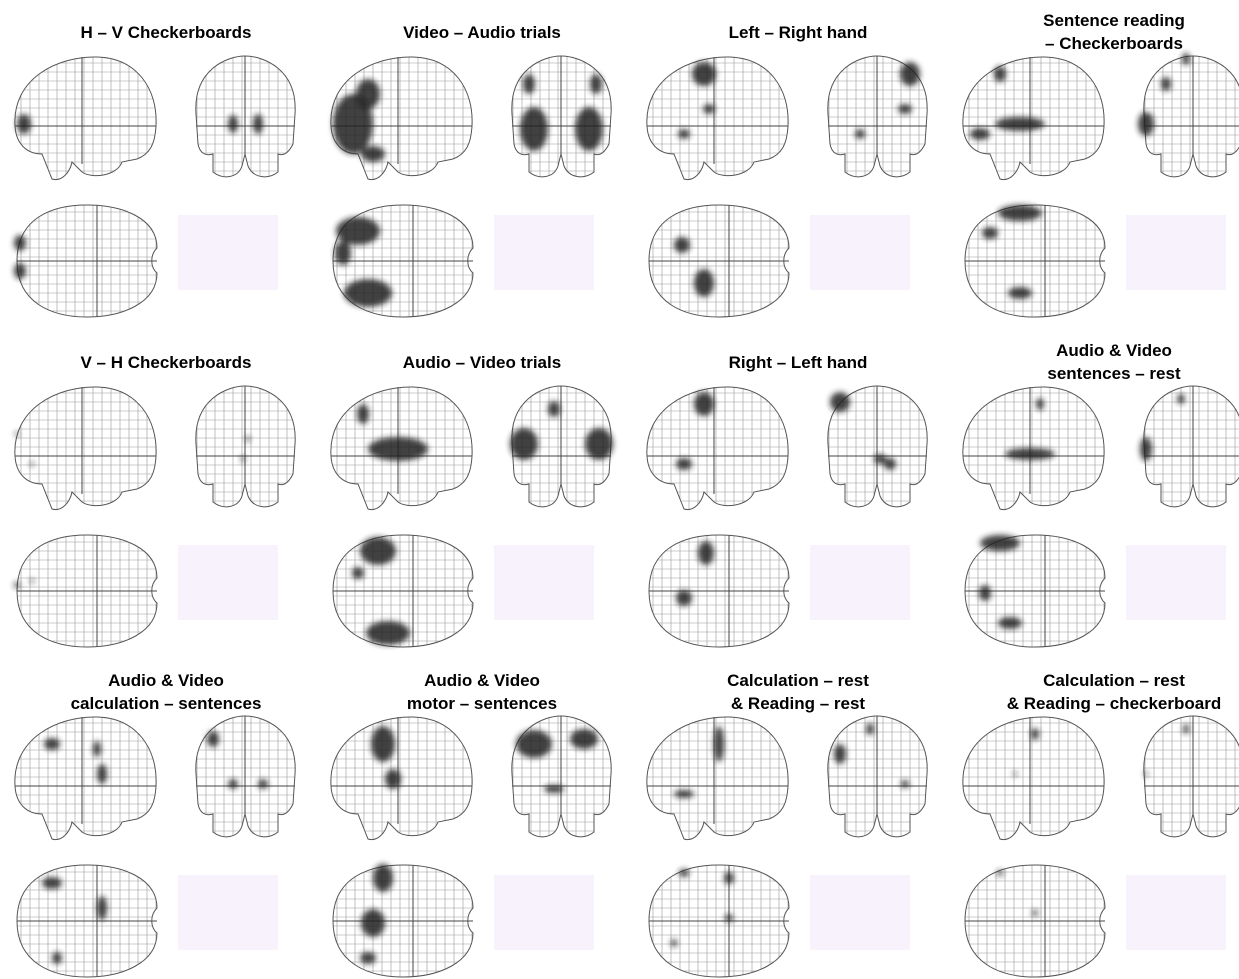 The width and height of the screenshot is (1239, 979). Describe the element at coordinates (717, 447) in the screenshot. I see `grid` at that location.